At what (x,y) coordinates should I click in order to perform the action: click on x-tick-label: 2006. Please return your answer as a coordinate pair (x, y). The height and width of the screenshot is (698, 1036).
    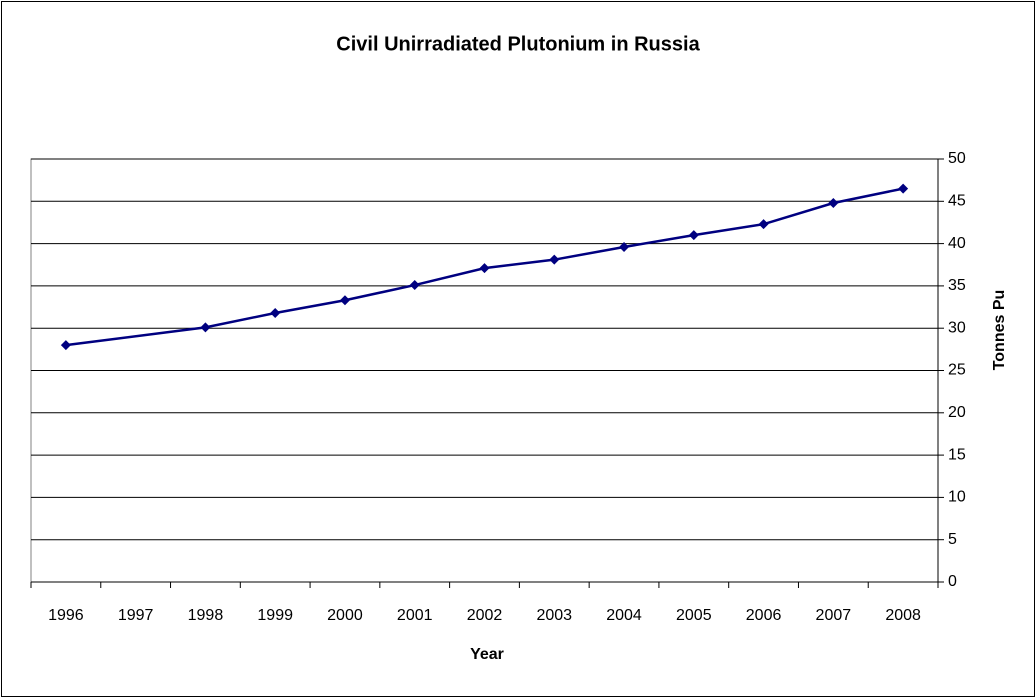
    Looking at the image, I should click on (764, 615).